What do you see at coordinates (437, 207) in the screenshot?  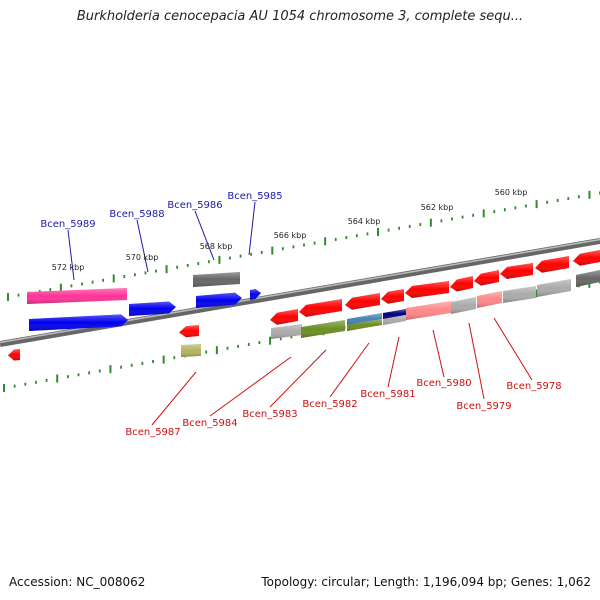 I see `scale-label: 562 kbp` at bounding box center [437, 207].